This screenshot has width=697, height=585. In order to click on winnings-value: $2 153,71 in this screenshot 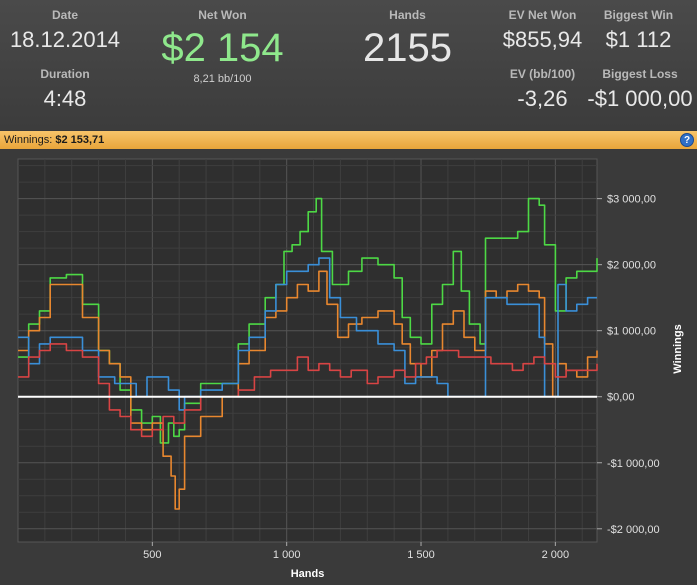, I will do `click(80, 140)`.